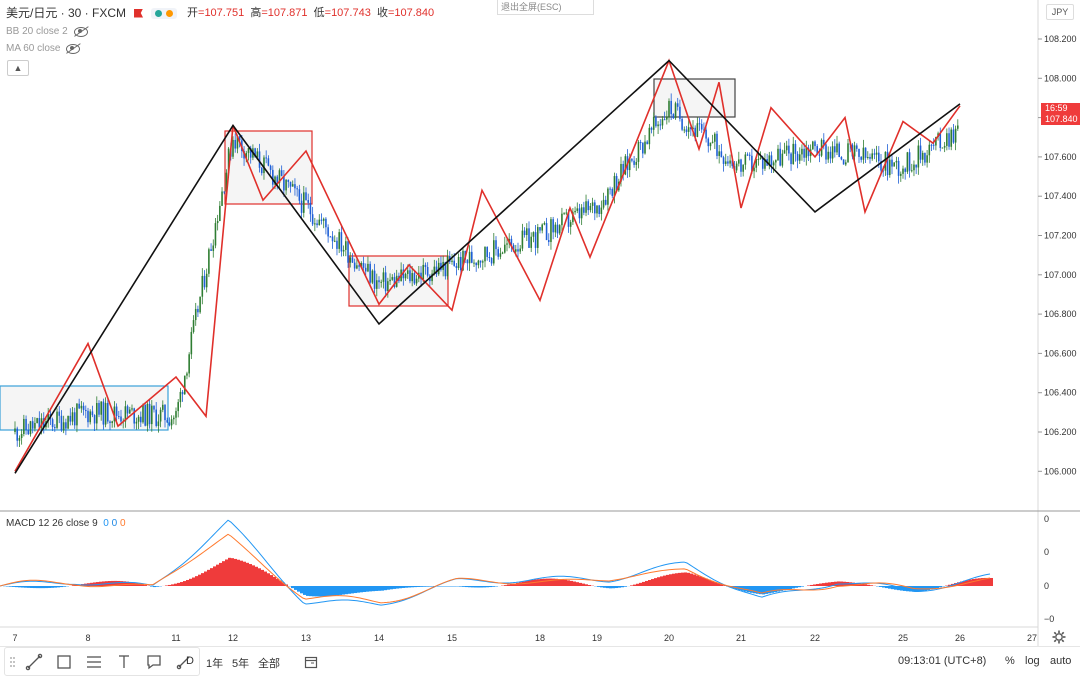 This screenshot has height=676, width=1080. Describe the element at coordinates (18, 68) in the screenshot. I see `collapse-legend-button: ▲` at that location.